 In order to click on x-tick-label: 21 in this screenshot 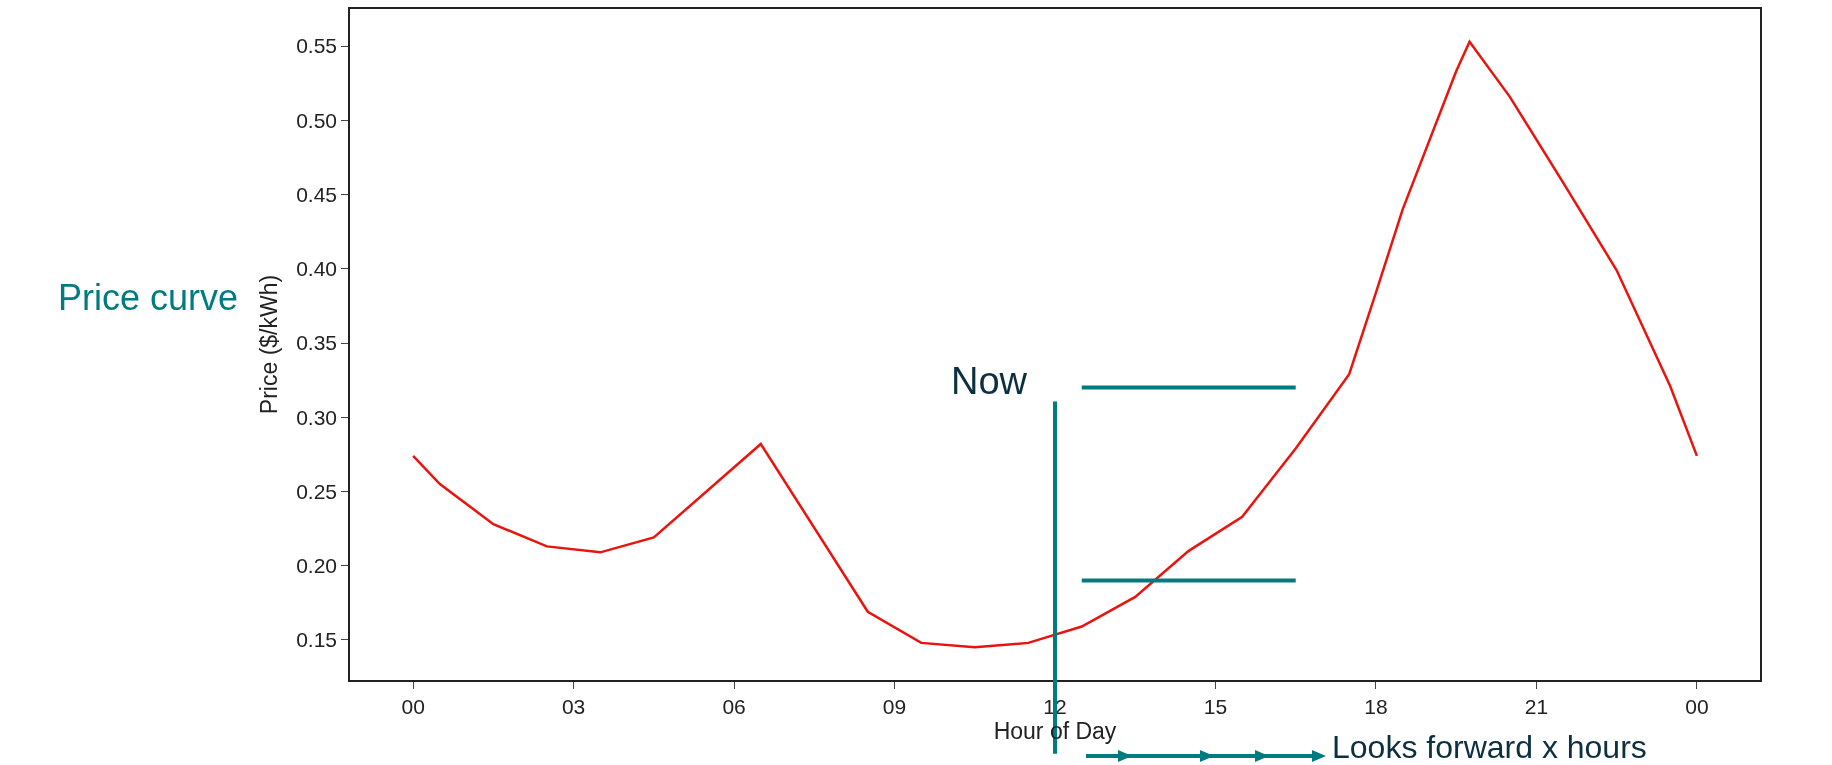, I will do `click(1536, 706)`.